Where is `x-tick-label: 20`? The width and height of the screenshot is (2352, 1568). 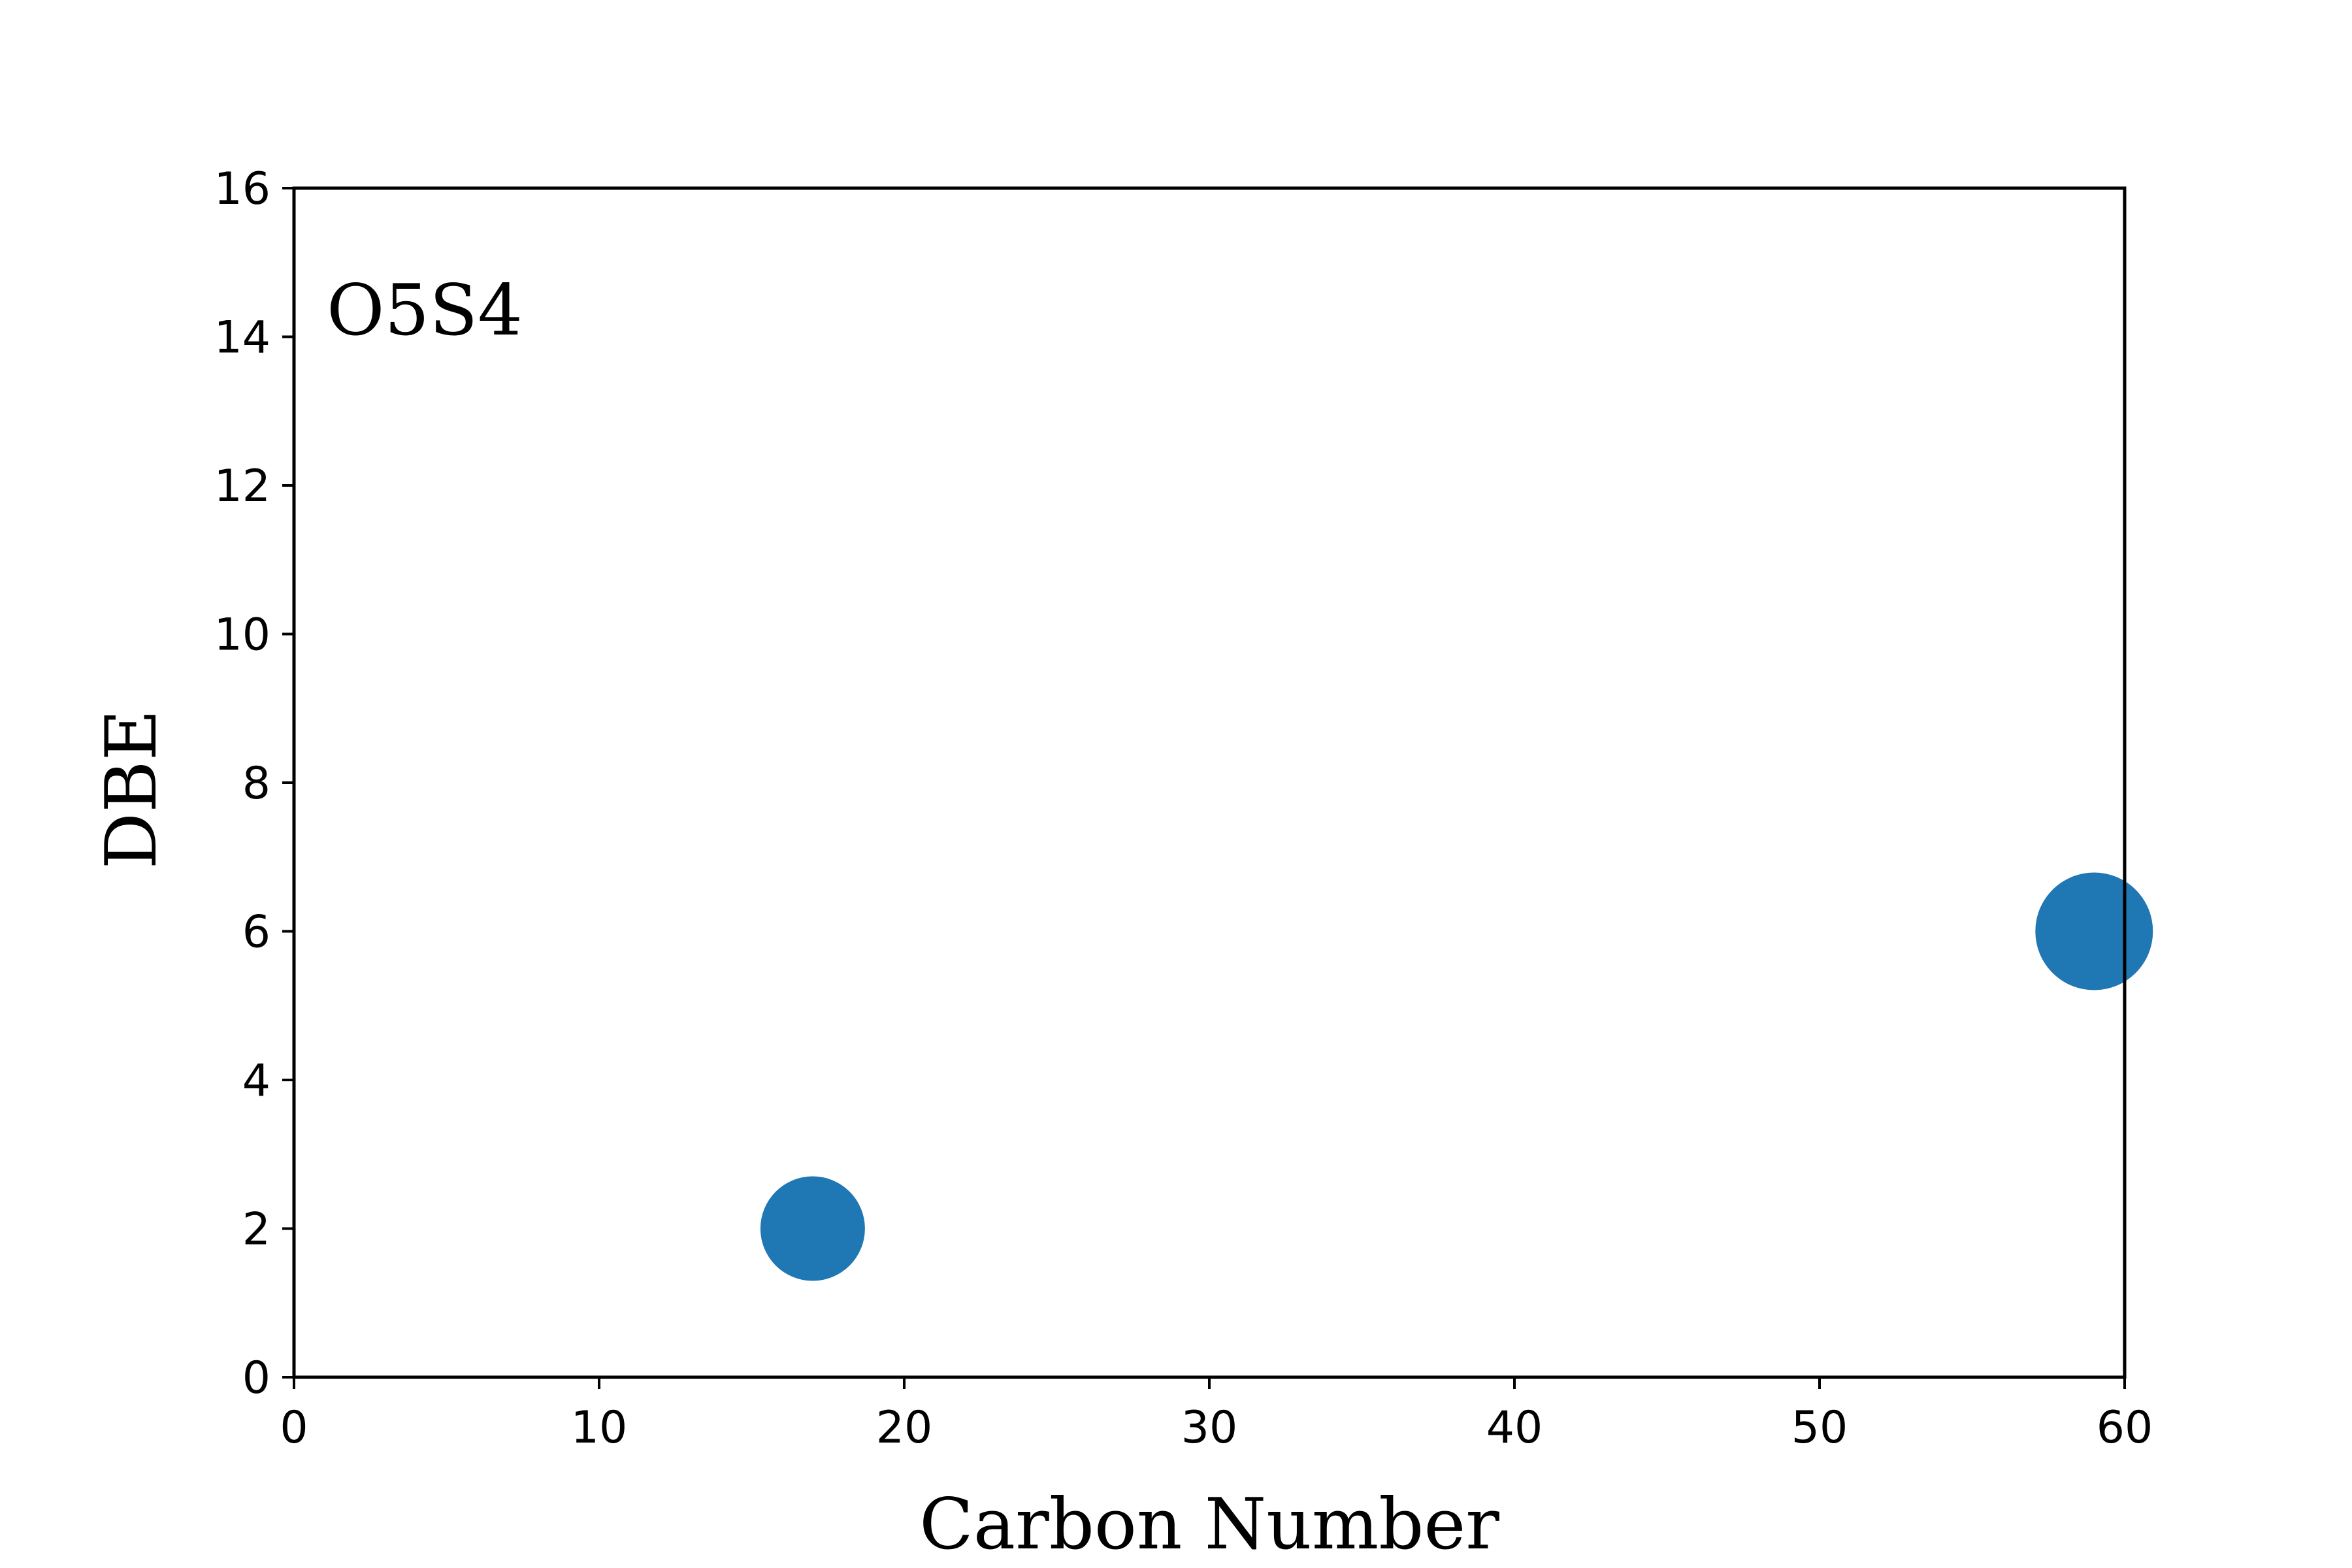 x-tick-label: 20 is located at coordinates (904, 1428).